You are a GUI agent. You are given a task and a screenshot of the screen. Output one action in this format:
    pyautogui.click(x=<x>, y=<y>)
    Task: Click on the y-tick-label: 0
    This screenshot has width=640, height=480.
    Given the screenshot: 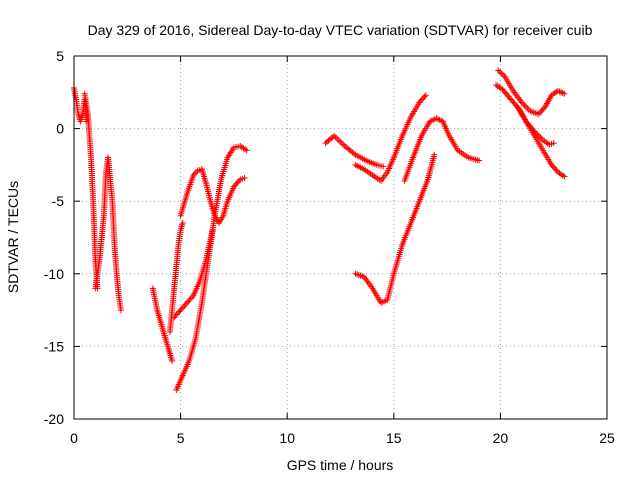 What is the action you would take?
    pyautogui.click(x=60, y=129)
    